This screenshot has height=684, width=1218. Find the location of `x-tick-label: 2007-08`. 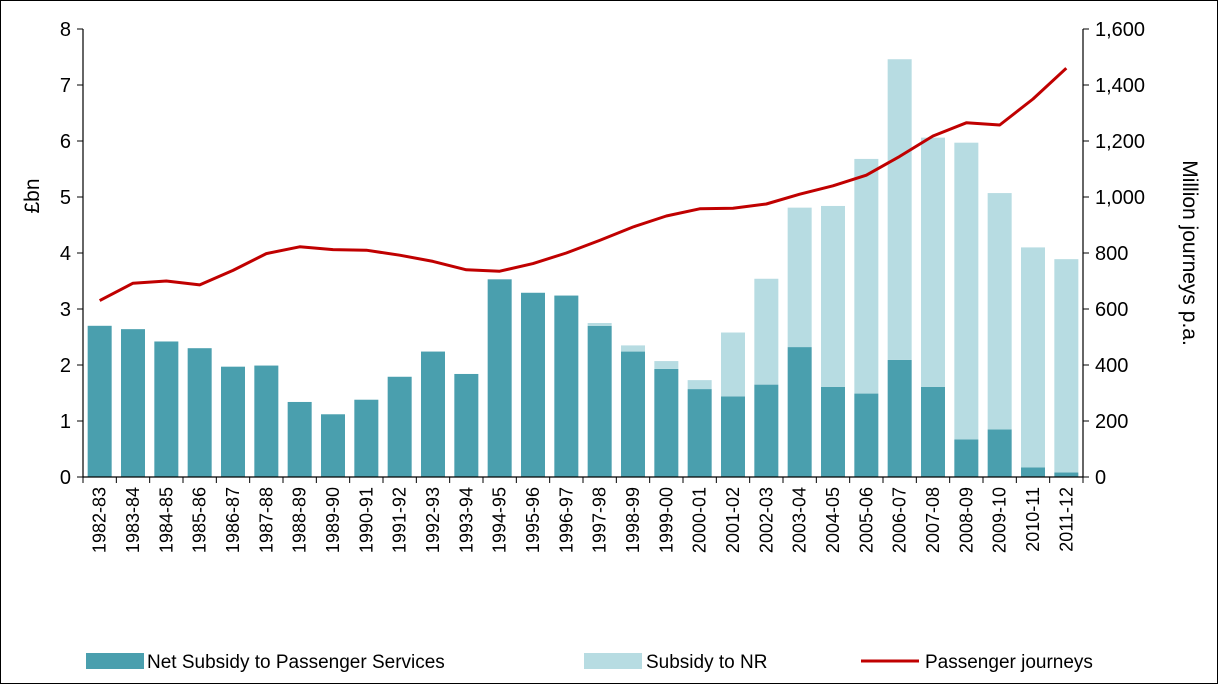

x-tick-label: 2007-08 is located at coordinates (933, 520).